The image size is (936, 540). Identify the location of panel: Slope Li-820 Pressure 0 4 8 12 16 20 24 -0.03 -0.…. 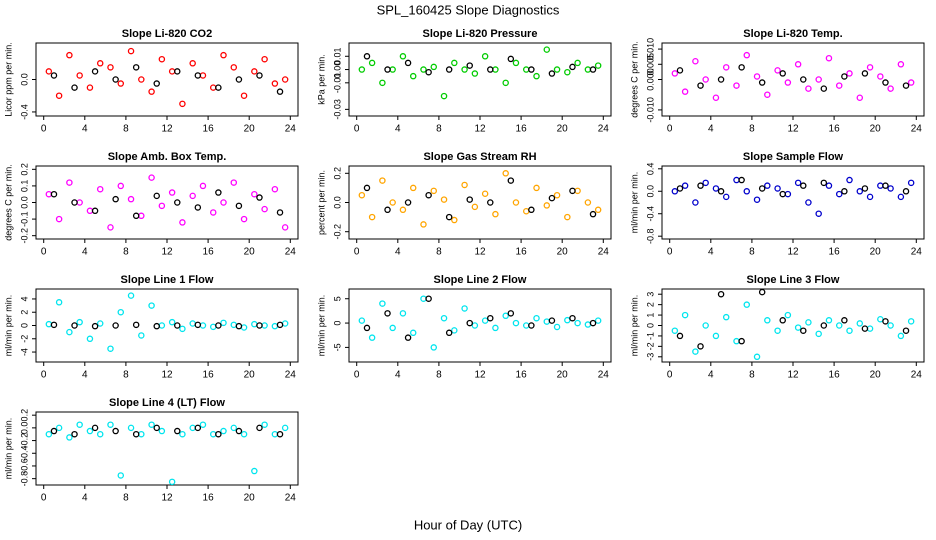
(464, 81).